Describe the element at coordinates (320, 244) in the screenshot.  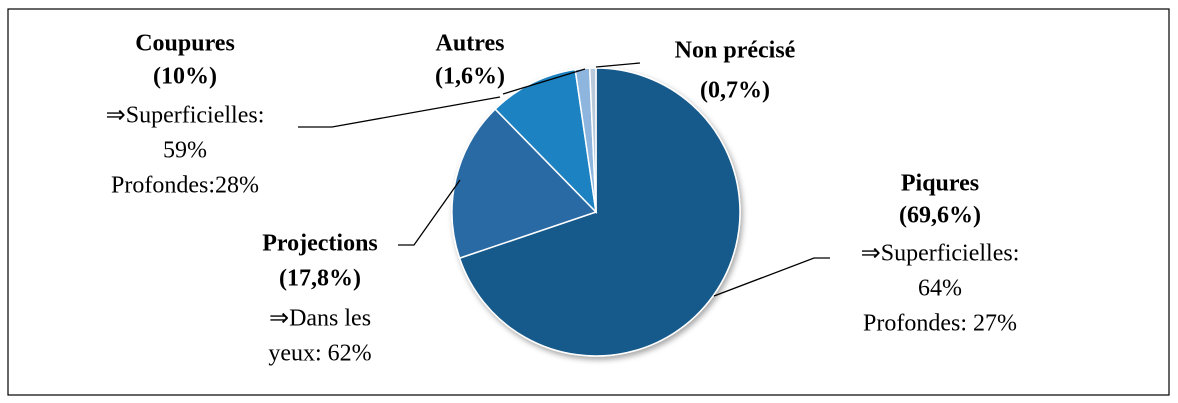
I see `slice-label: Projections` at that location.